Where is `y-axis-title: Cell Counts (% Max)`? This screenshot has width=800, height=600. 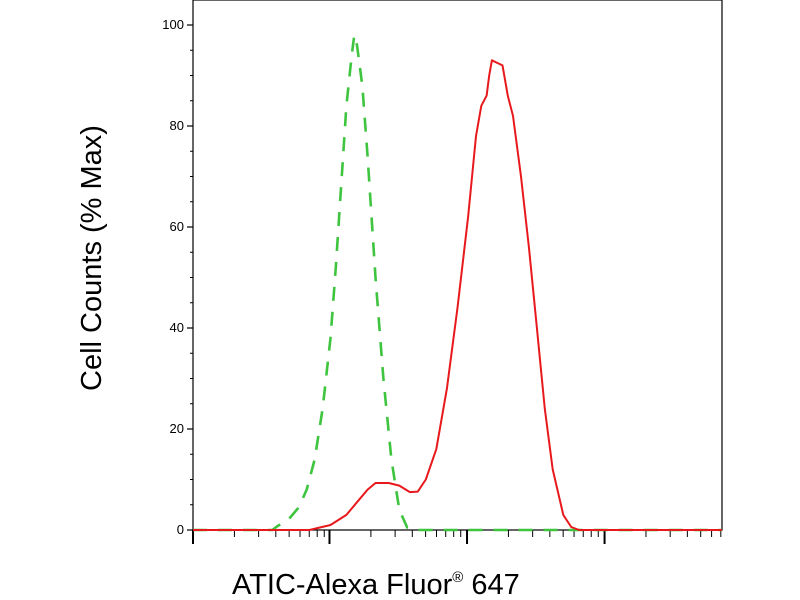
y-axis-title: Cell Counts (% Max) is located at coordinates (92, 258).